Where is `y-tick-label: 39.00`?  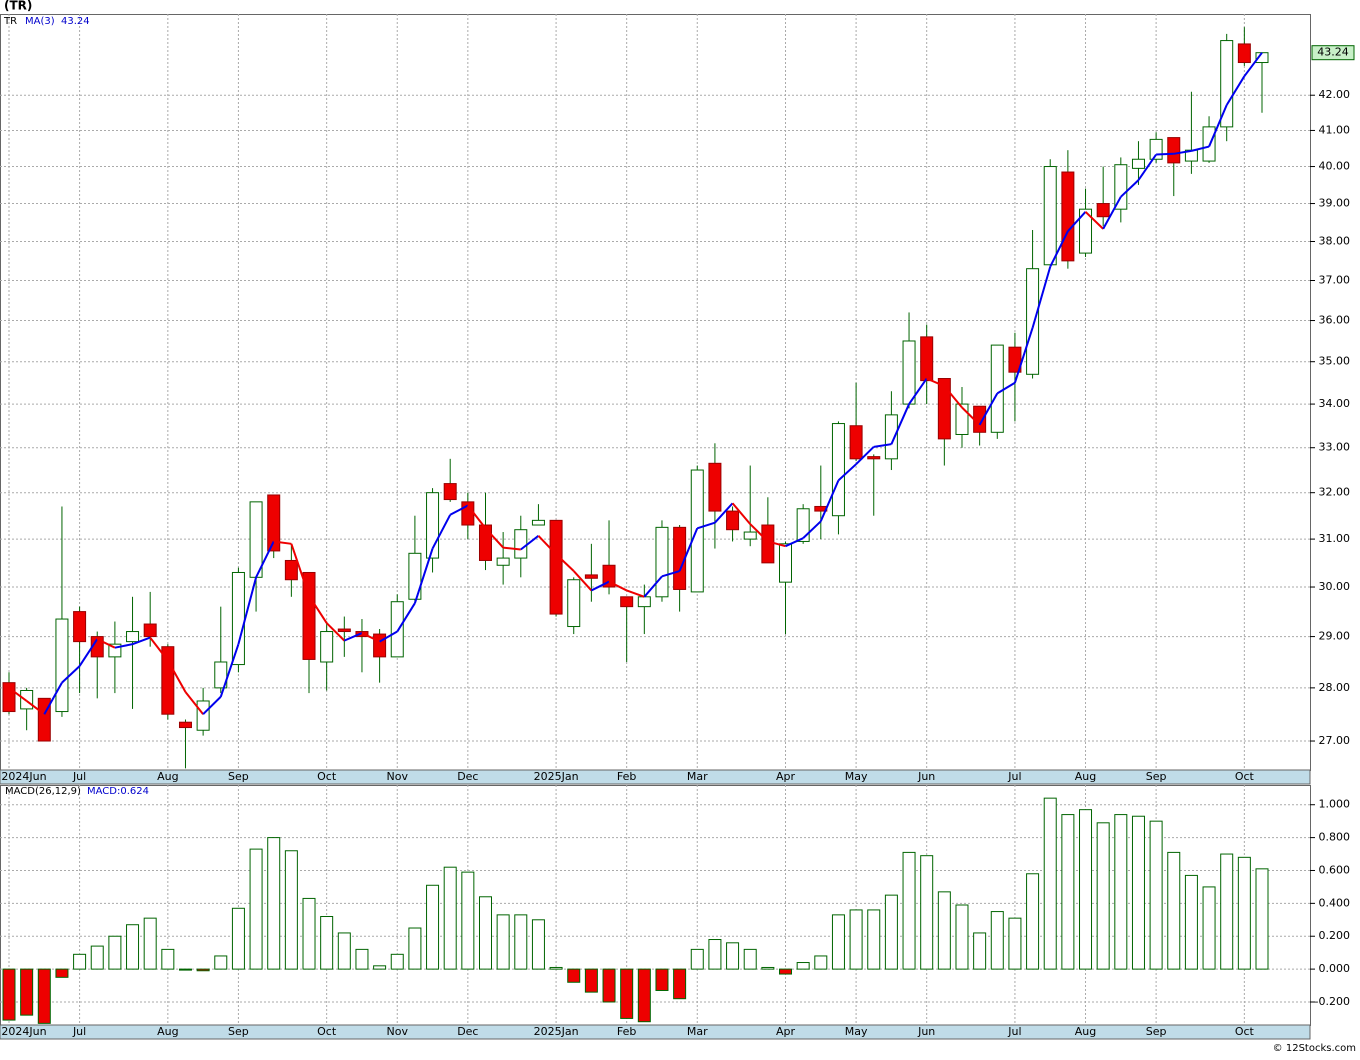
y-tick-label: 39.00 is located at coordinates (1335, 203).